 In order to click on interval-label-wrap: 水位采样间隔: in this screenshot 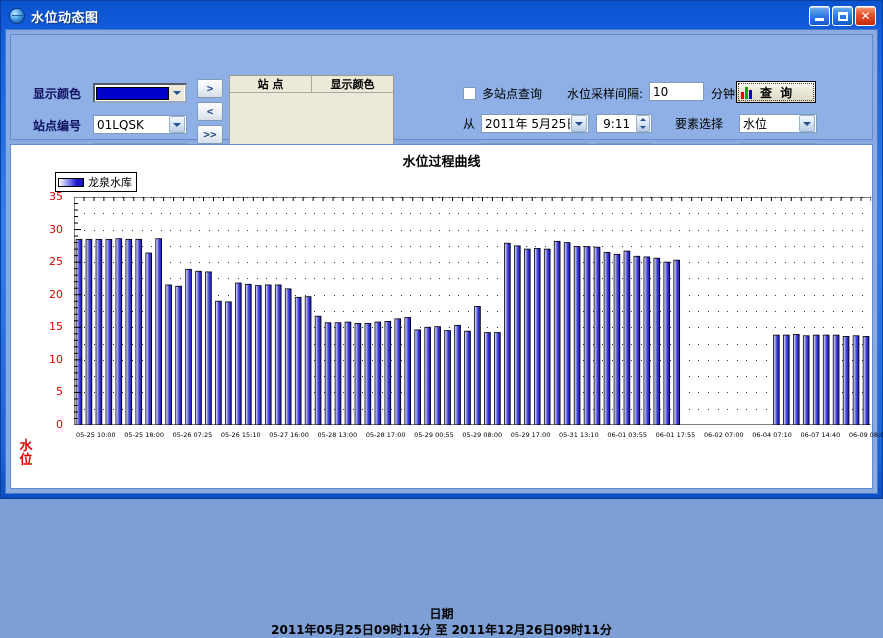, I will do `click(605, 93)`.